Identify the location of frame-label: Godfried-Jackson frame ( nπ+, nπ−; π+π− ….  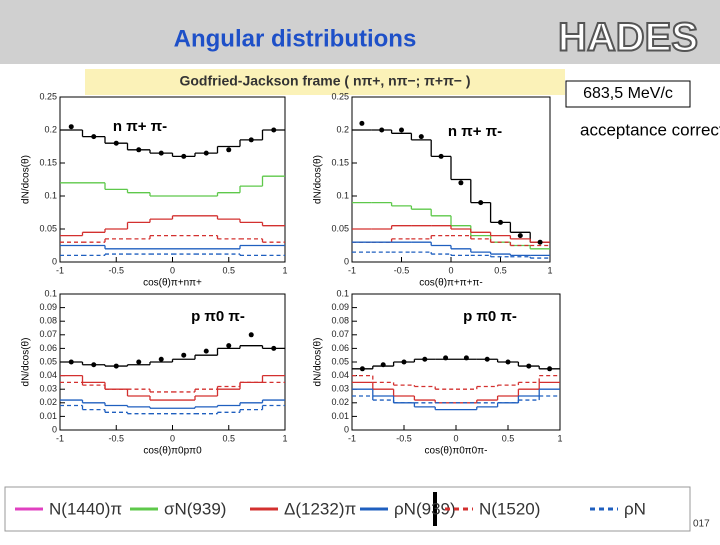
(324, 81).